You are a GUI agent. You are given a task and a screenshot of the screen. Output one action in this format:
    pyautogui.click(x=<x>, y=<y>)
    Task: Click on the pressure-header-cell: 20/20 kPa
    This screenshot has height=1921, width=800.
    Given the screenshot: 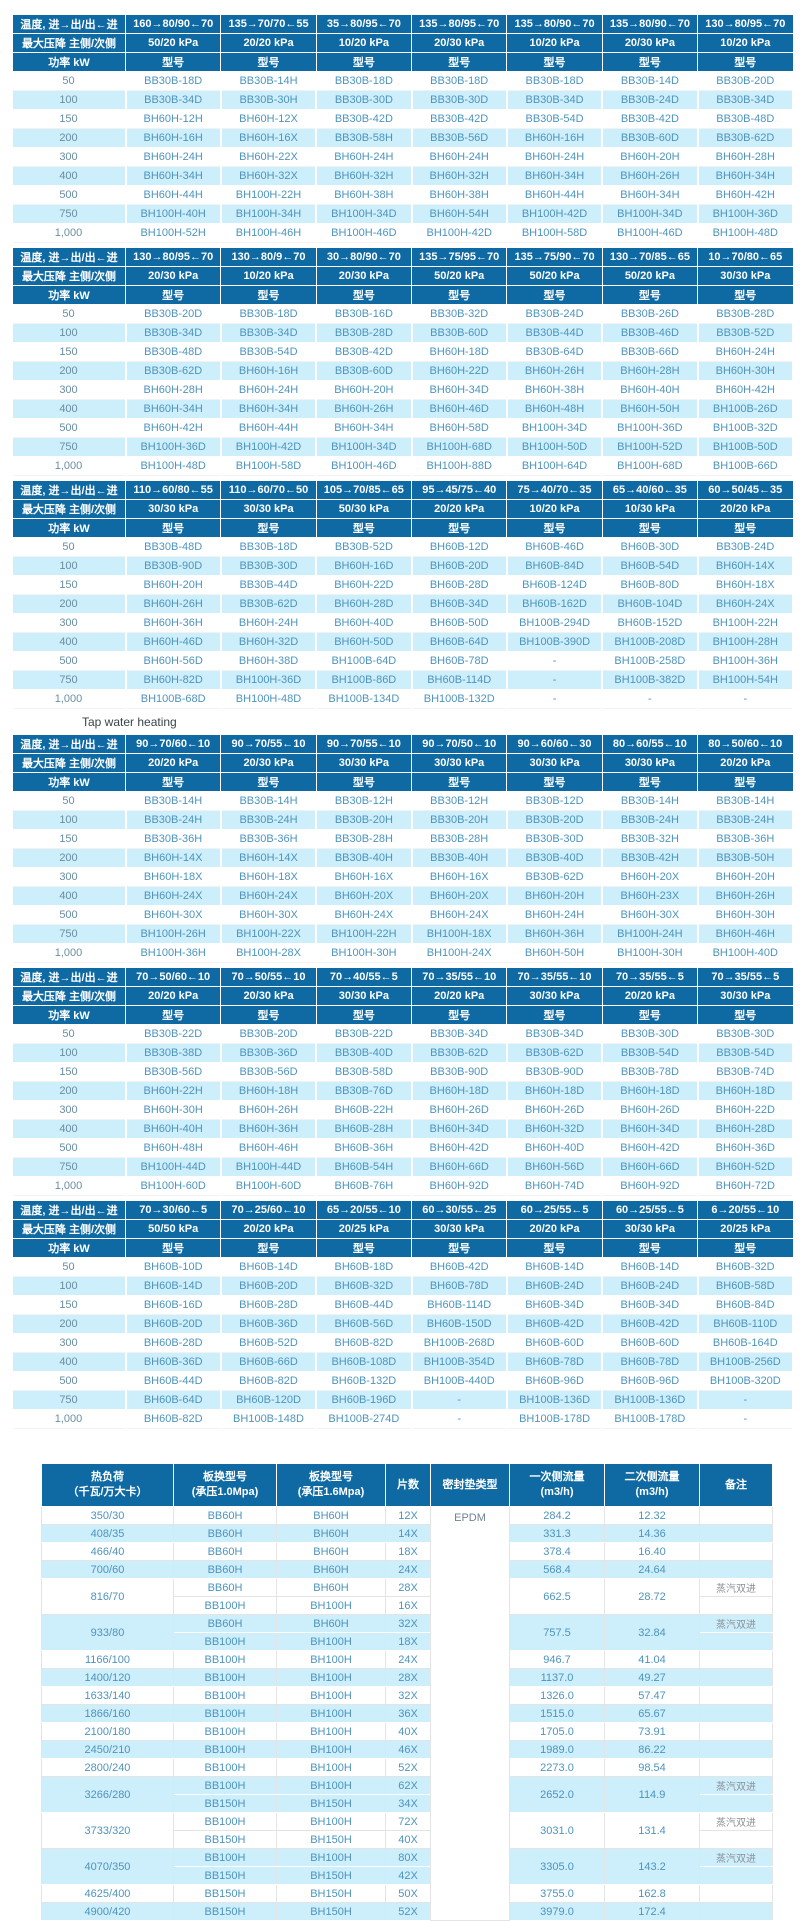 What is the action you would take?
    pyautogui.click(x=173, y=763)
    